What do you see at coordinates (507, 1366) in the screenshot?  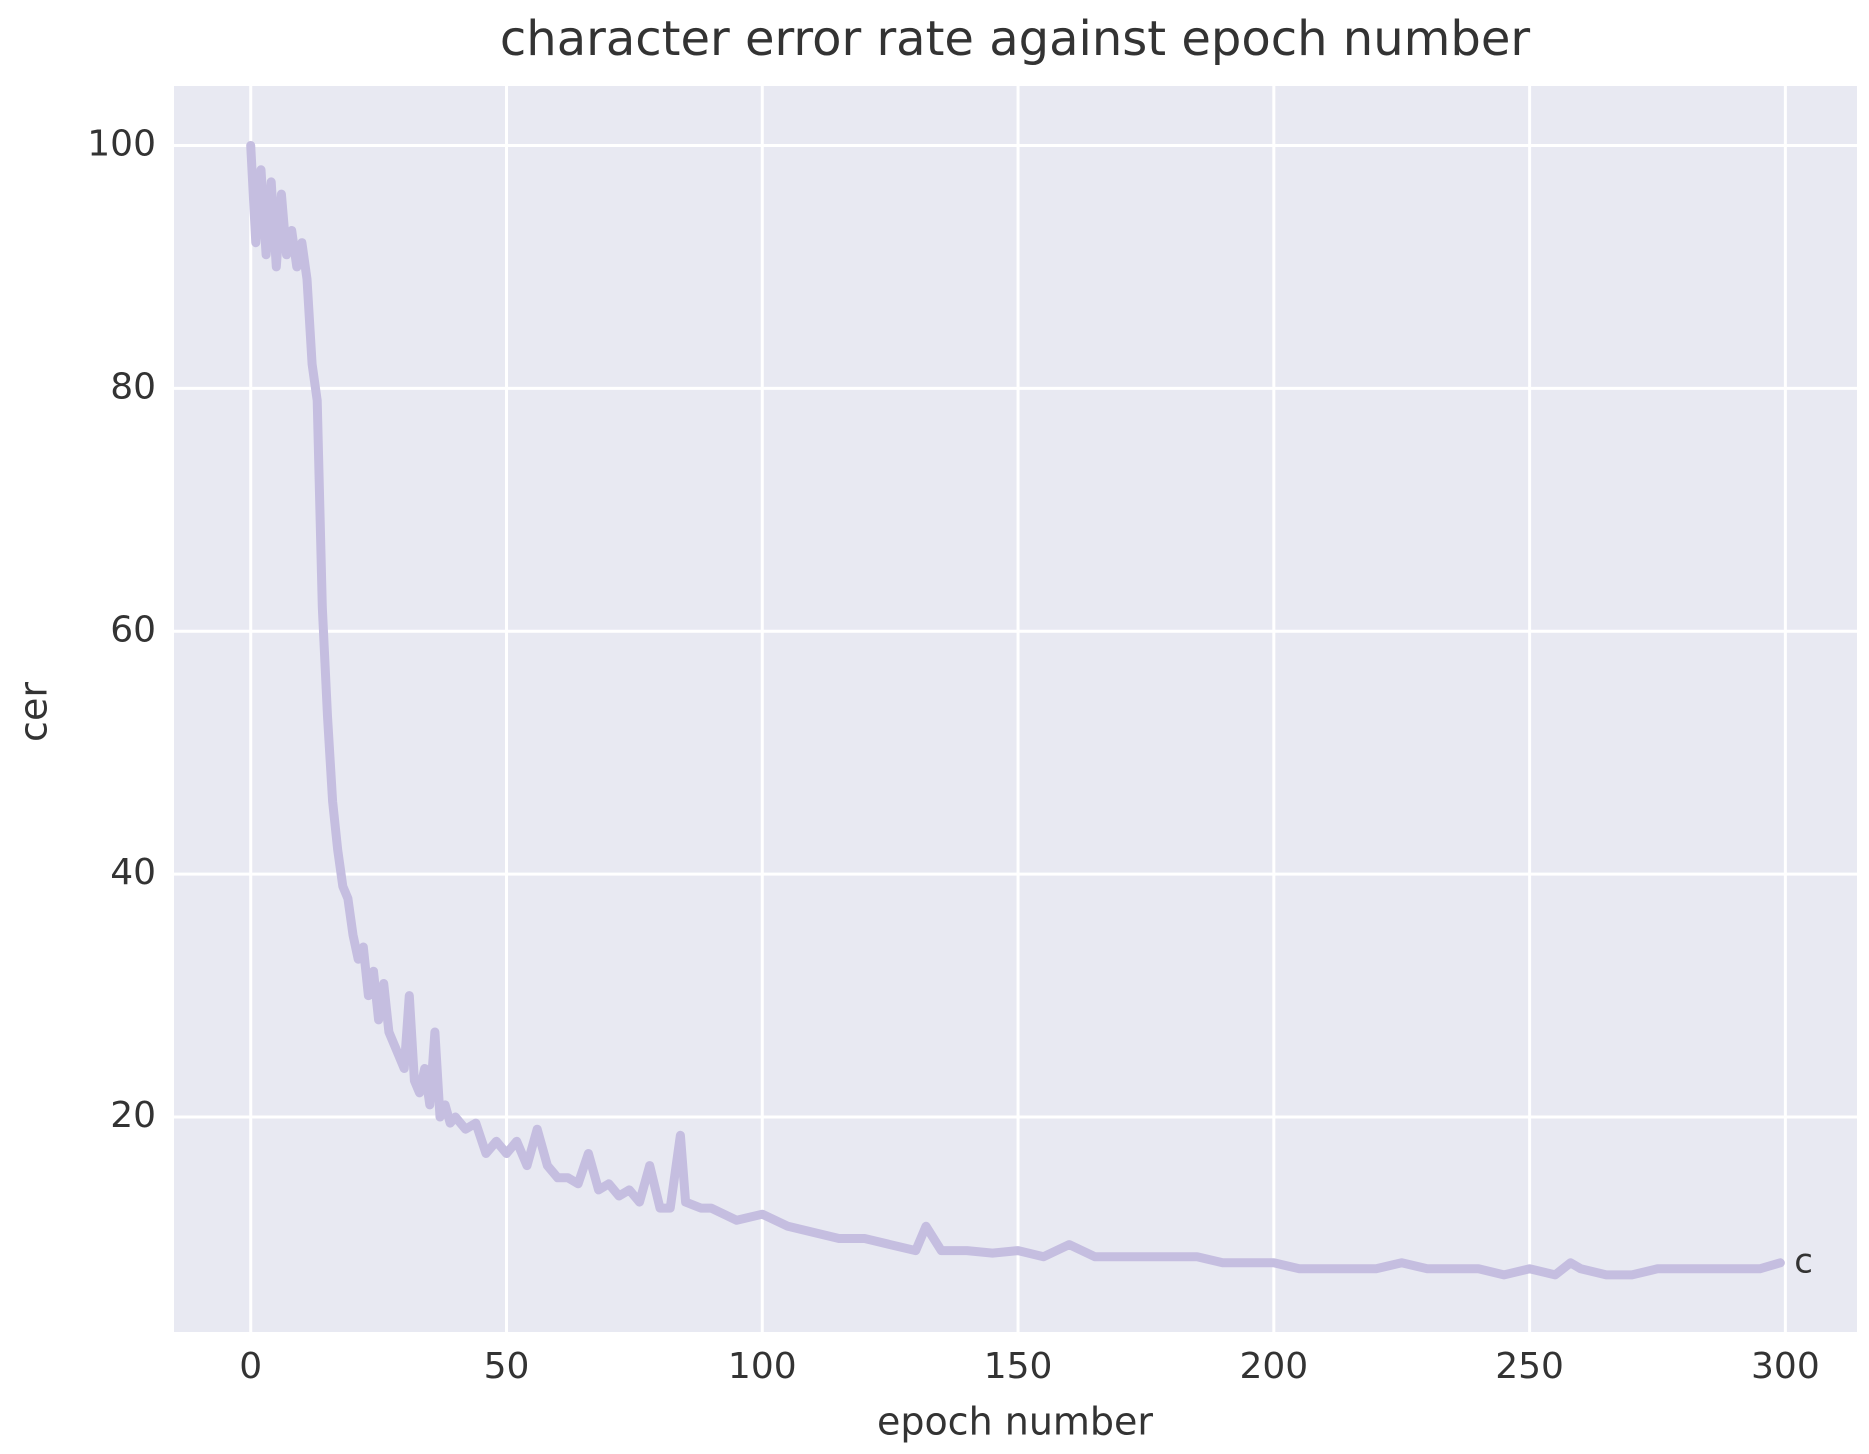 I see `x-tick-label: 50` at bounding box center [507, 1366].